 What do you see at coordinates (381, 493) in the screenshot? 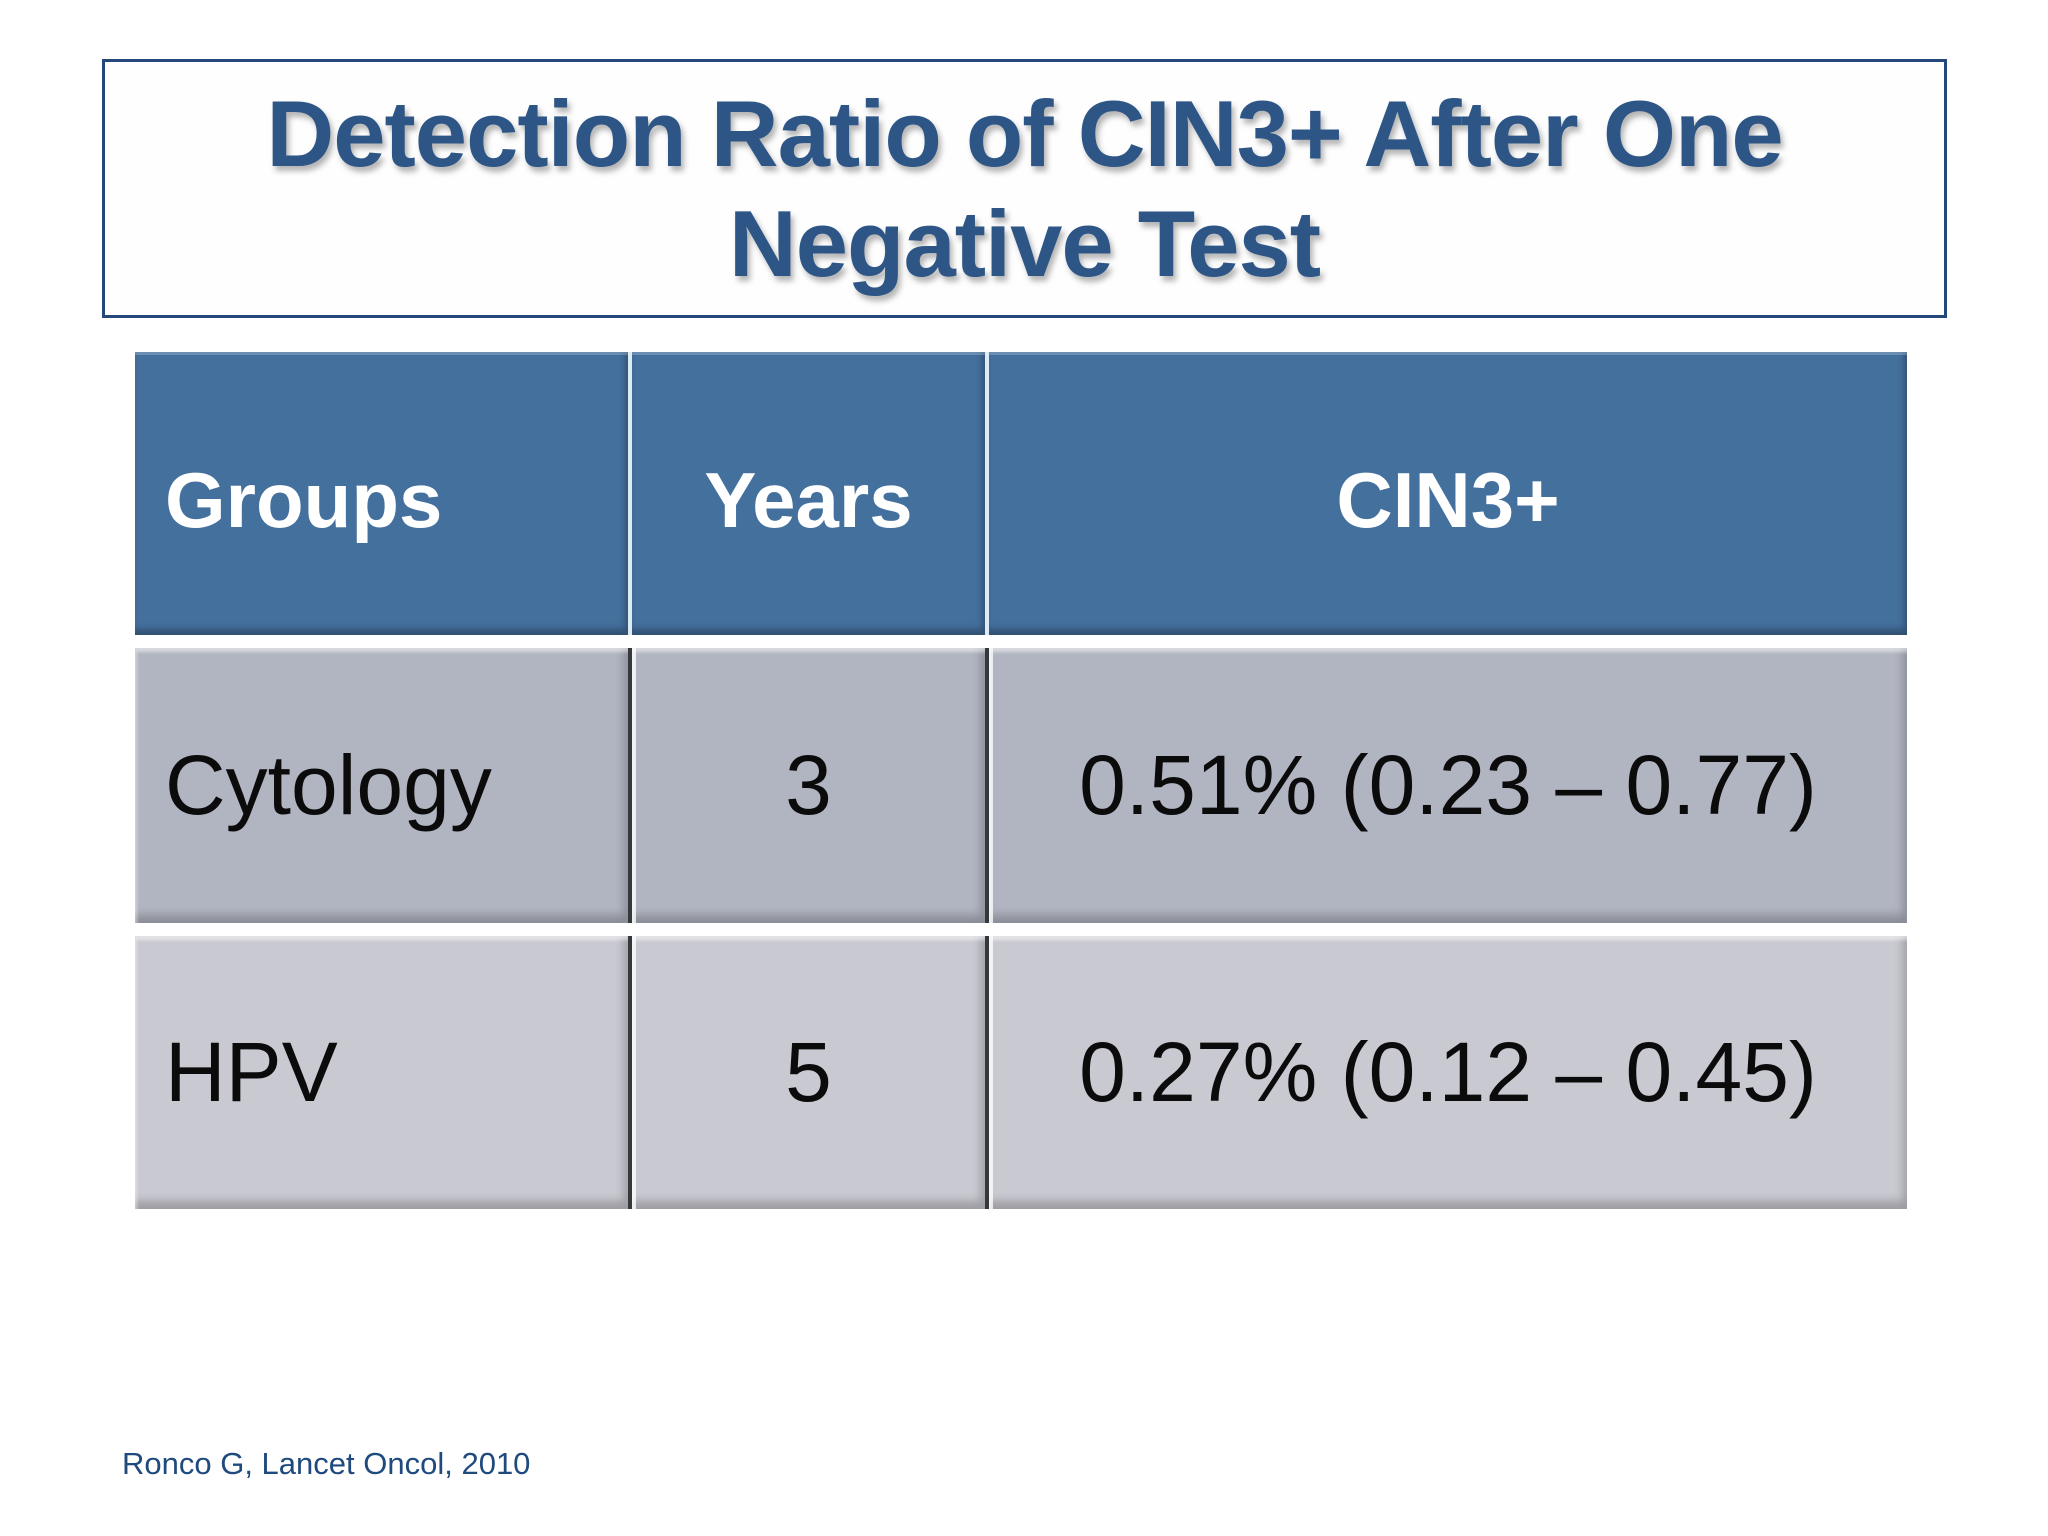
I see `table-header-groups: Groups` at bounding box center [381, 493].